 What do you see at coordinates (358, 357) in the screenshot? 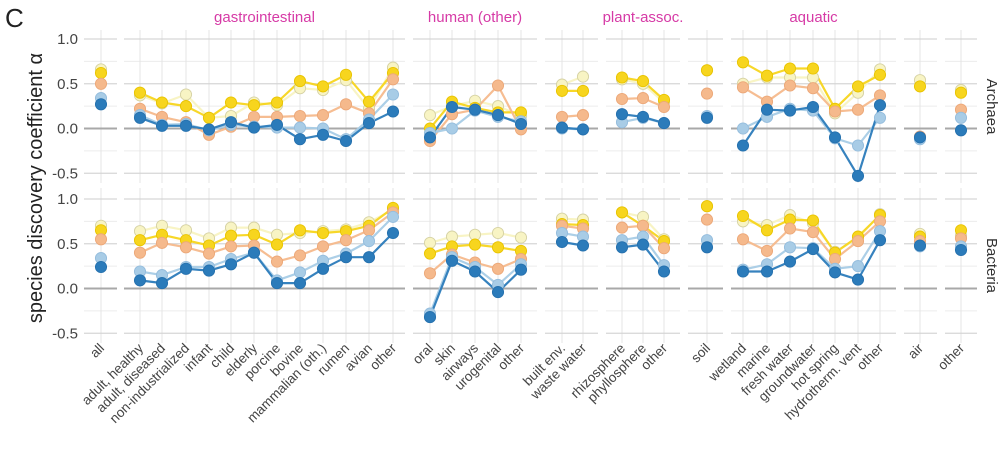
I see `x-tick-label: avian` at bounding box center [358, 357].